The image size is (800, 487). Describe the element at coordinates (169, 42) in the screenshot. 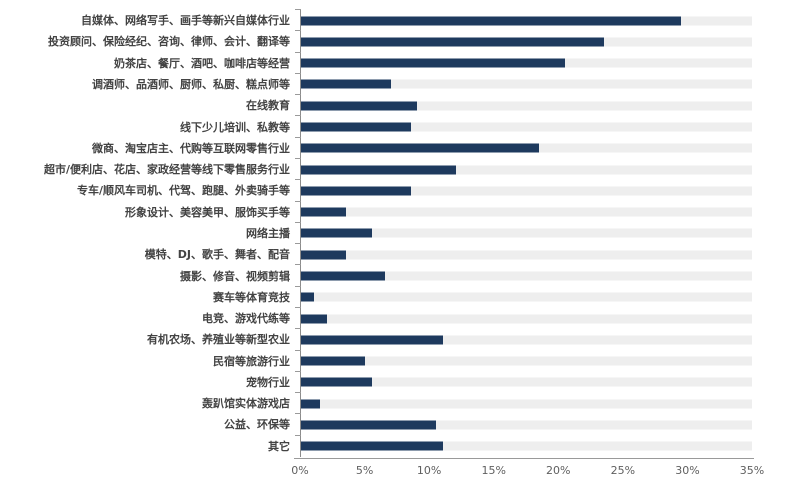

I see `category-label: 投资顾问、保险经纪、咨询、律师、会计、翻译等` at that location.